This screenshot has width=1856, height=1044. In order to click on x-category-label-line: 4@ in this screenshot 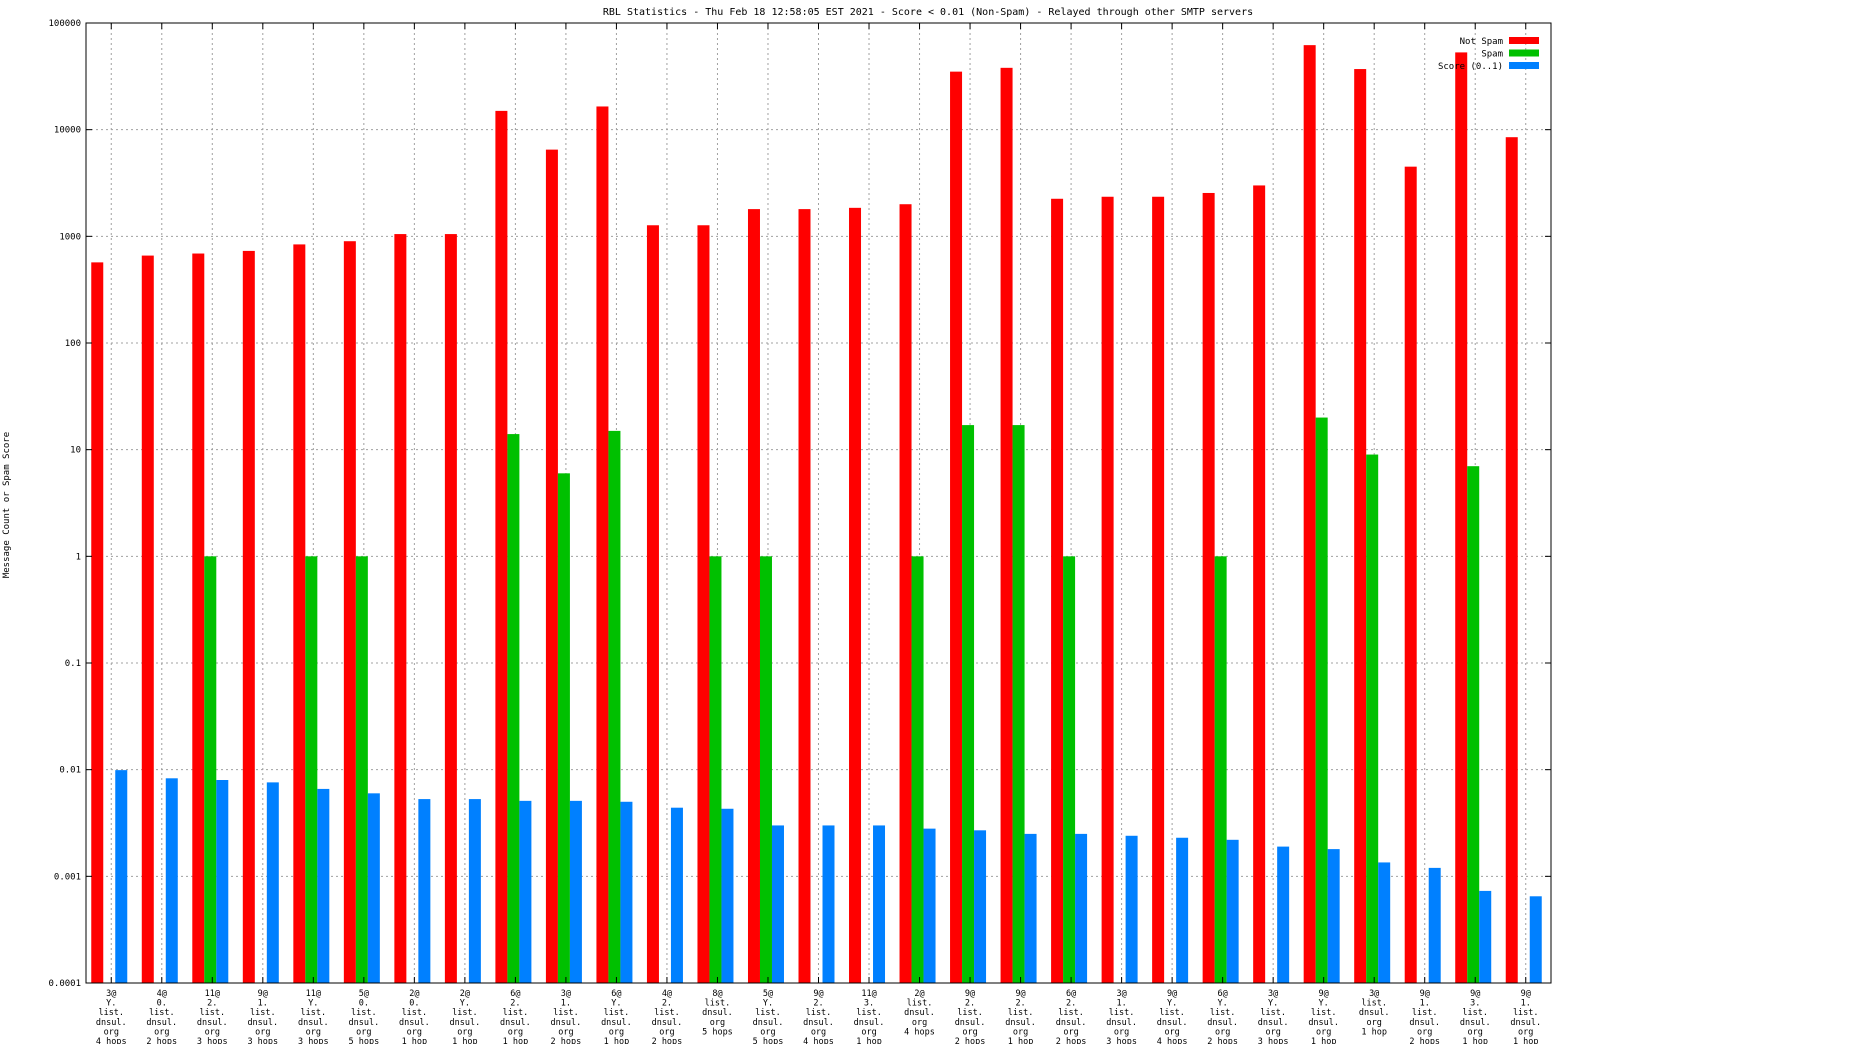, I will do `click(162, 994)`.